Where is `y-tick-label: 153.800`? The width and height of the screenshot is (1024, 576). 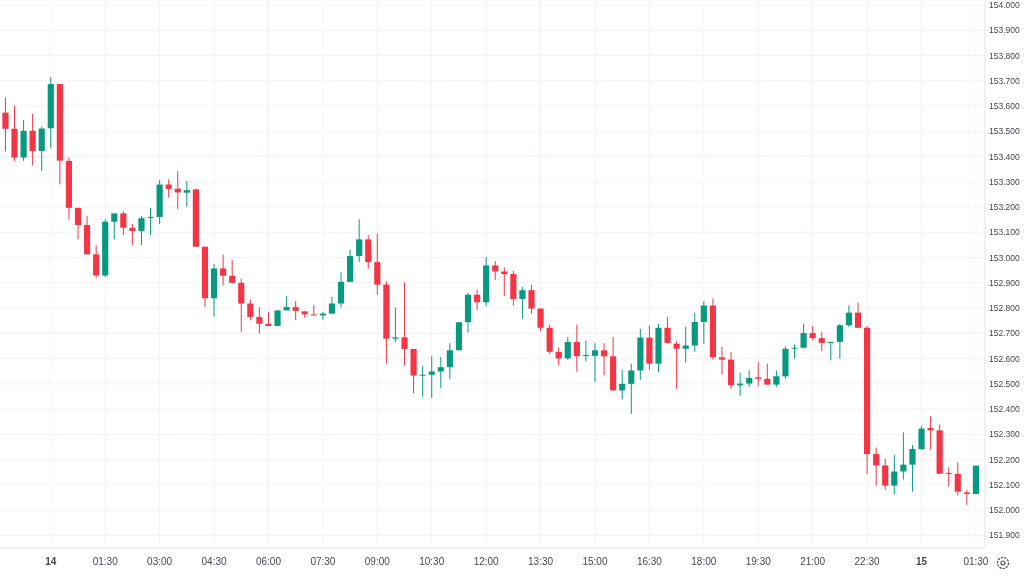 y-tick-label: 153.800 is located at coordinates (1004, 55).